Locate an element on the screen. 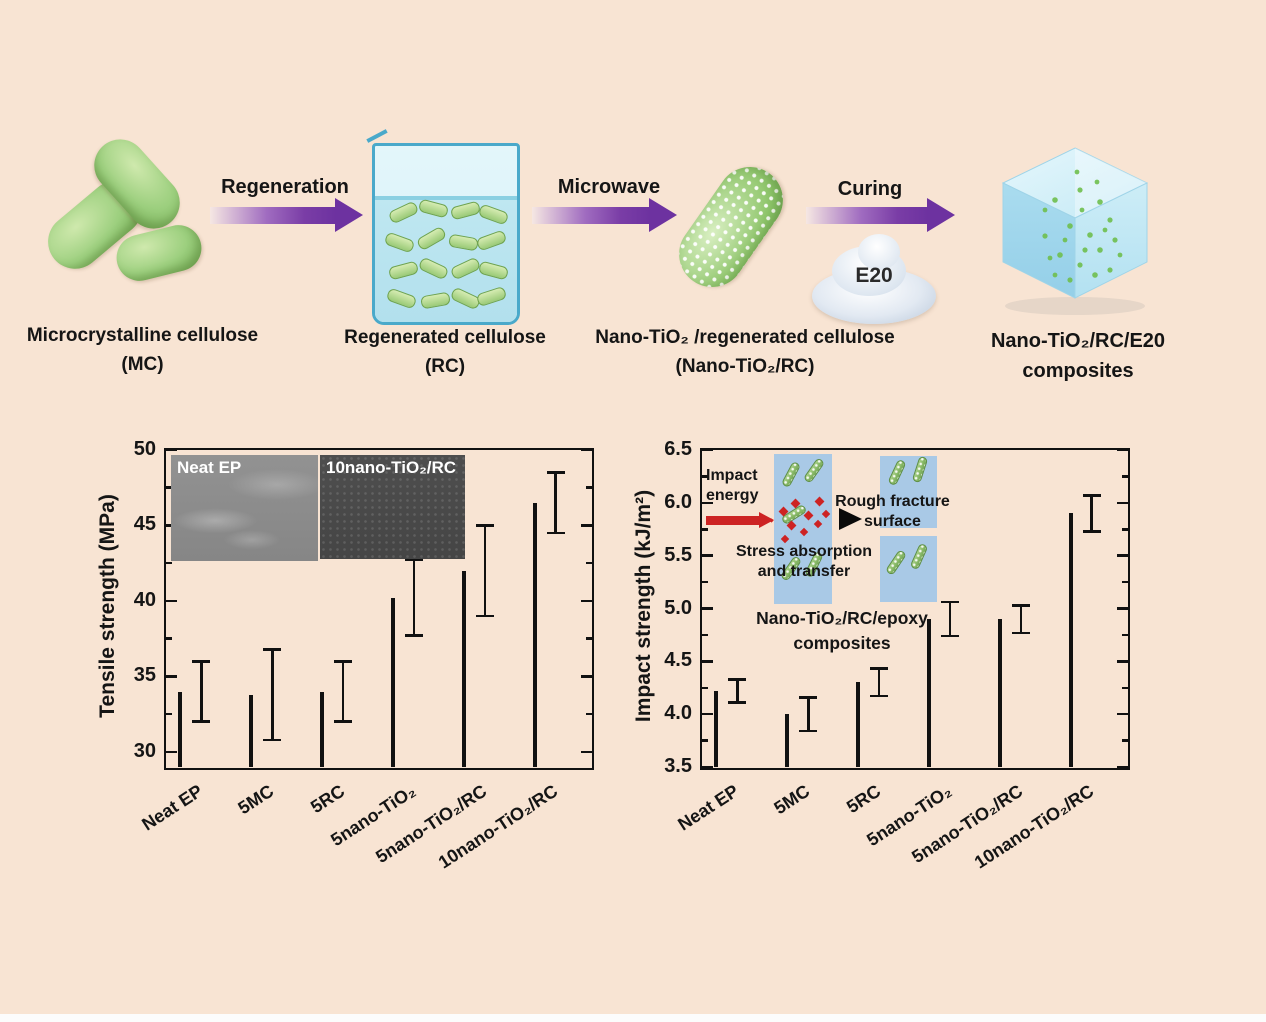  y-tick-label: 6.5 is located at coordinates (678, 449).